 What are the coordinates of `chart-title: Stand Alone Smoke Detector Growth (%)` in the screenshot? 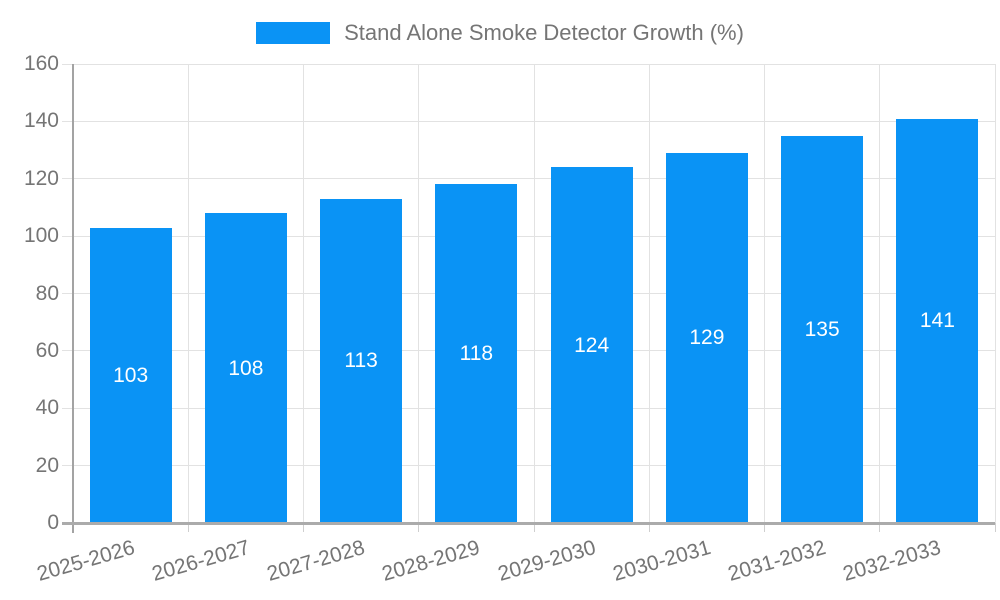 It's located at (544, 32).